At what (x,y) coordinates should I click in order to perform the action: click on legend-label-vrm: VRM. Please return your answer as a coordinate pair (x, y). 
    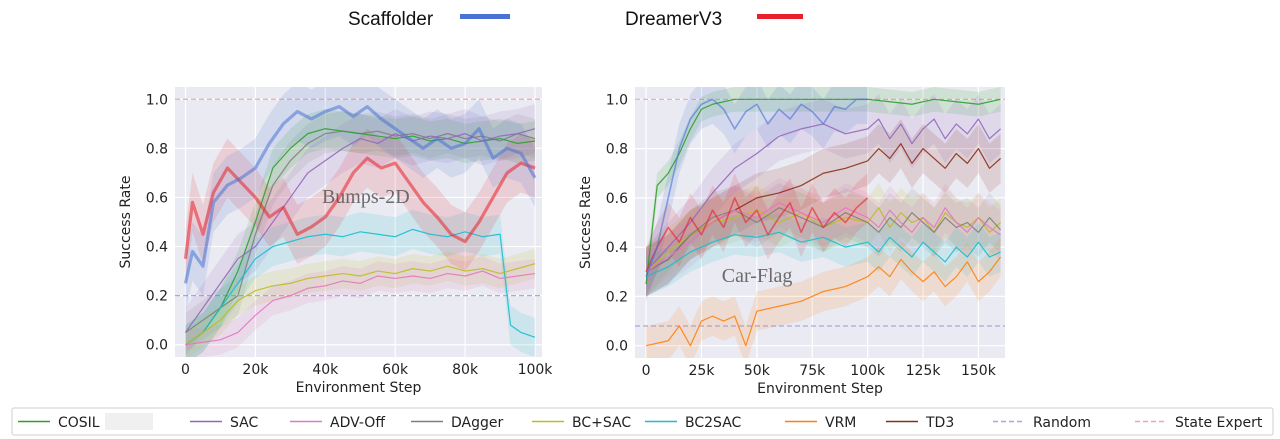
    Looking at the image, I should click on (840, 423).